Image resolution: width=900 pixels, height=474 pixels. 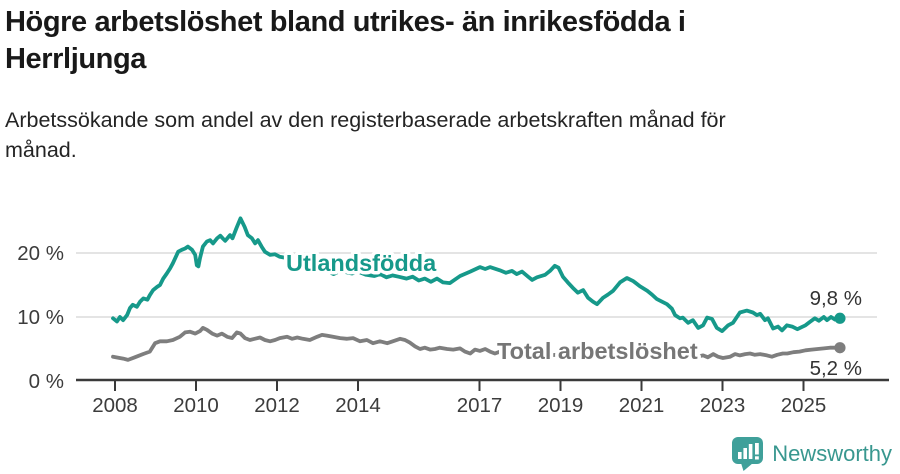 What do you see at coordinates (196, 405) in the screenshot?
I see `x-axis-tick-label: 2010` at bounding box center [196, 405].